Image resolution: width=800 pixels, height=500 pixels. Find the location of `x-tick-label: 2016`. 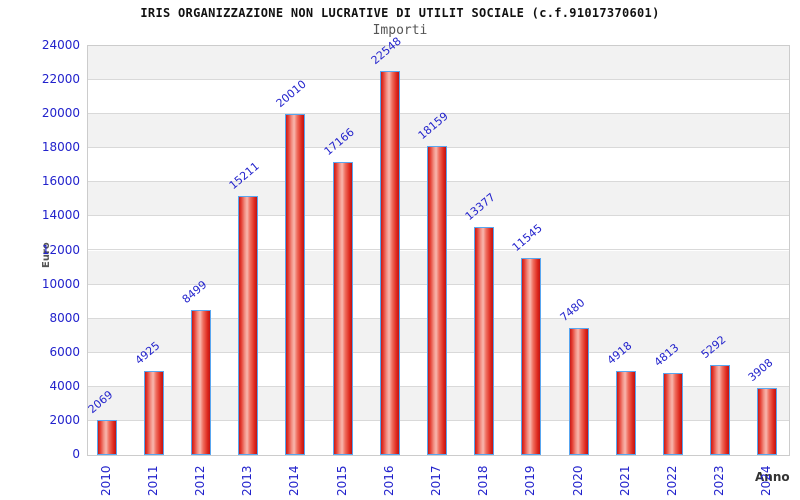

x-tick-label: 2016 is located at coordinates (388, 480).